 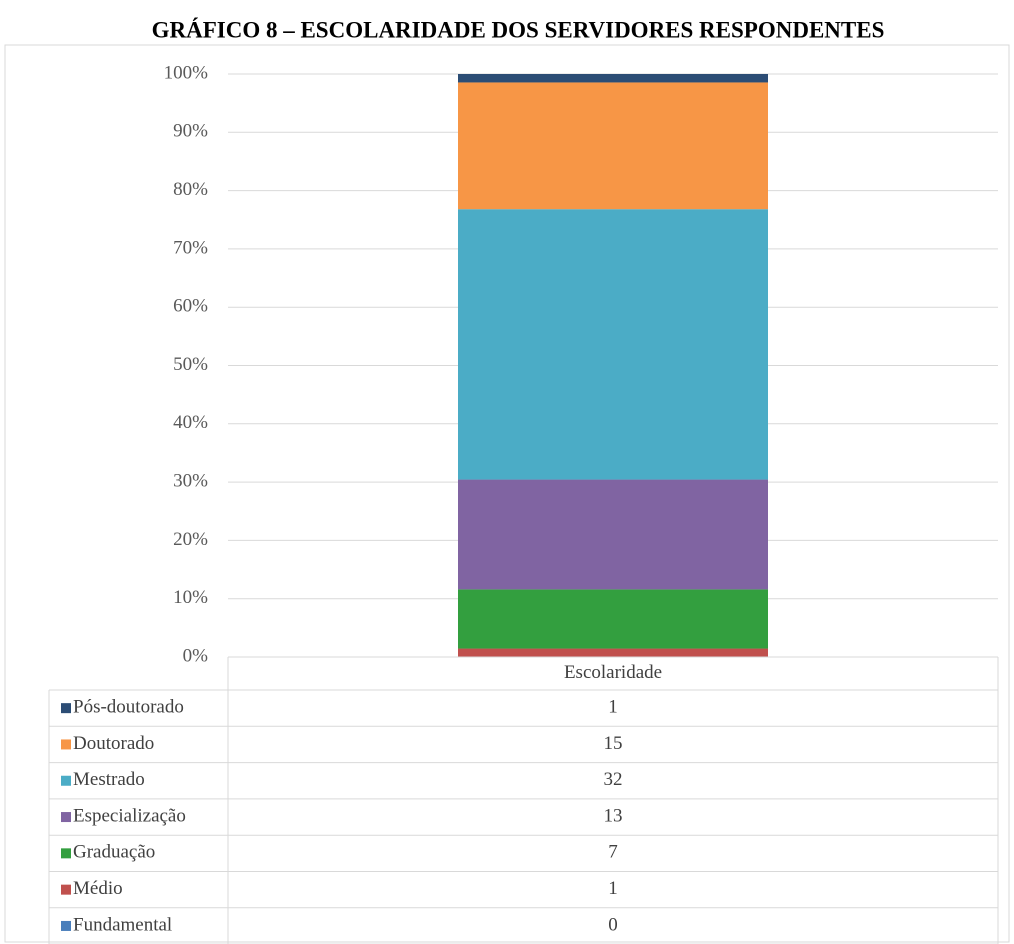 I want to click on legend-label: Médio, so click(x=98, y=888).